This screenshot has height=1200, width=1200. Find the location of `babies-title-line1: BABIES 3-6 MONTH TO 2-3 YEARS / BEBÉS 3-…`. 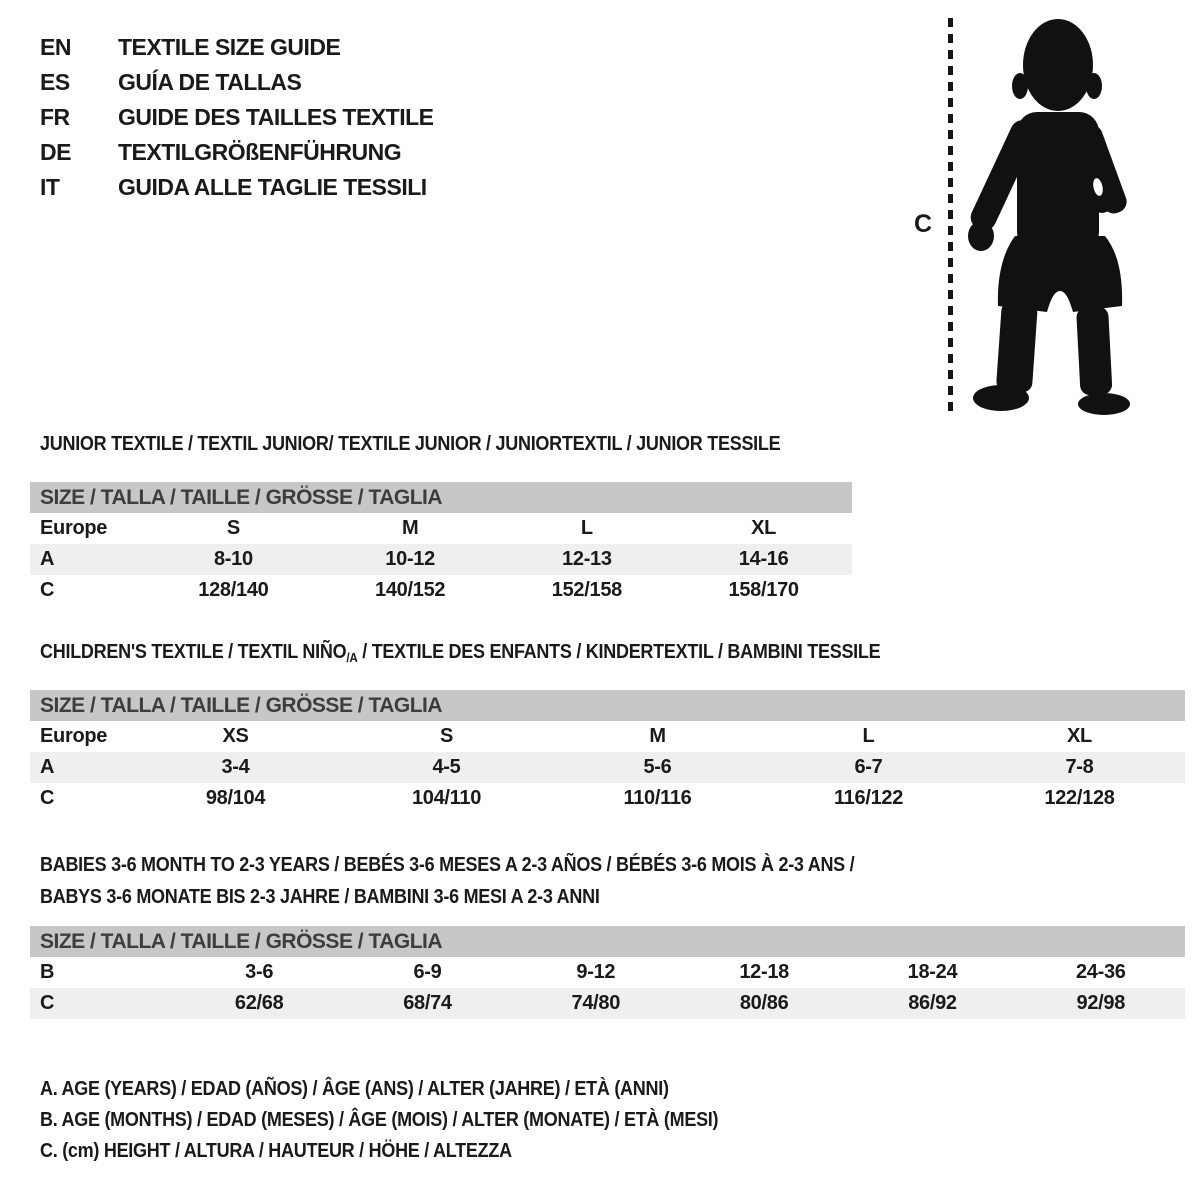

babies-title-line1: BABIES 3-6 MONTH TO 2-3 YEARS / BEBÉS 3-… is located at coordinates (447, 865).